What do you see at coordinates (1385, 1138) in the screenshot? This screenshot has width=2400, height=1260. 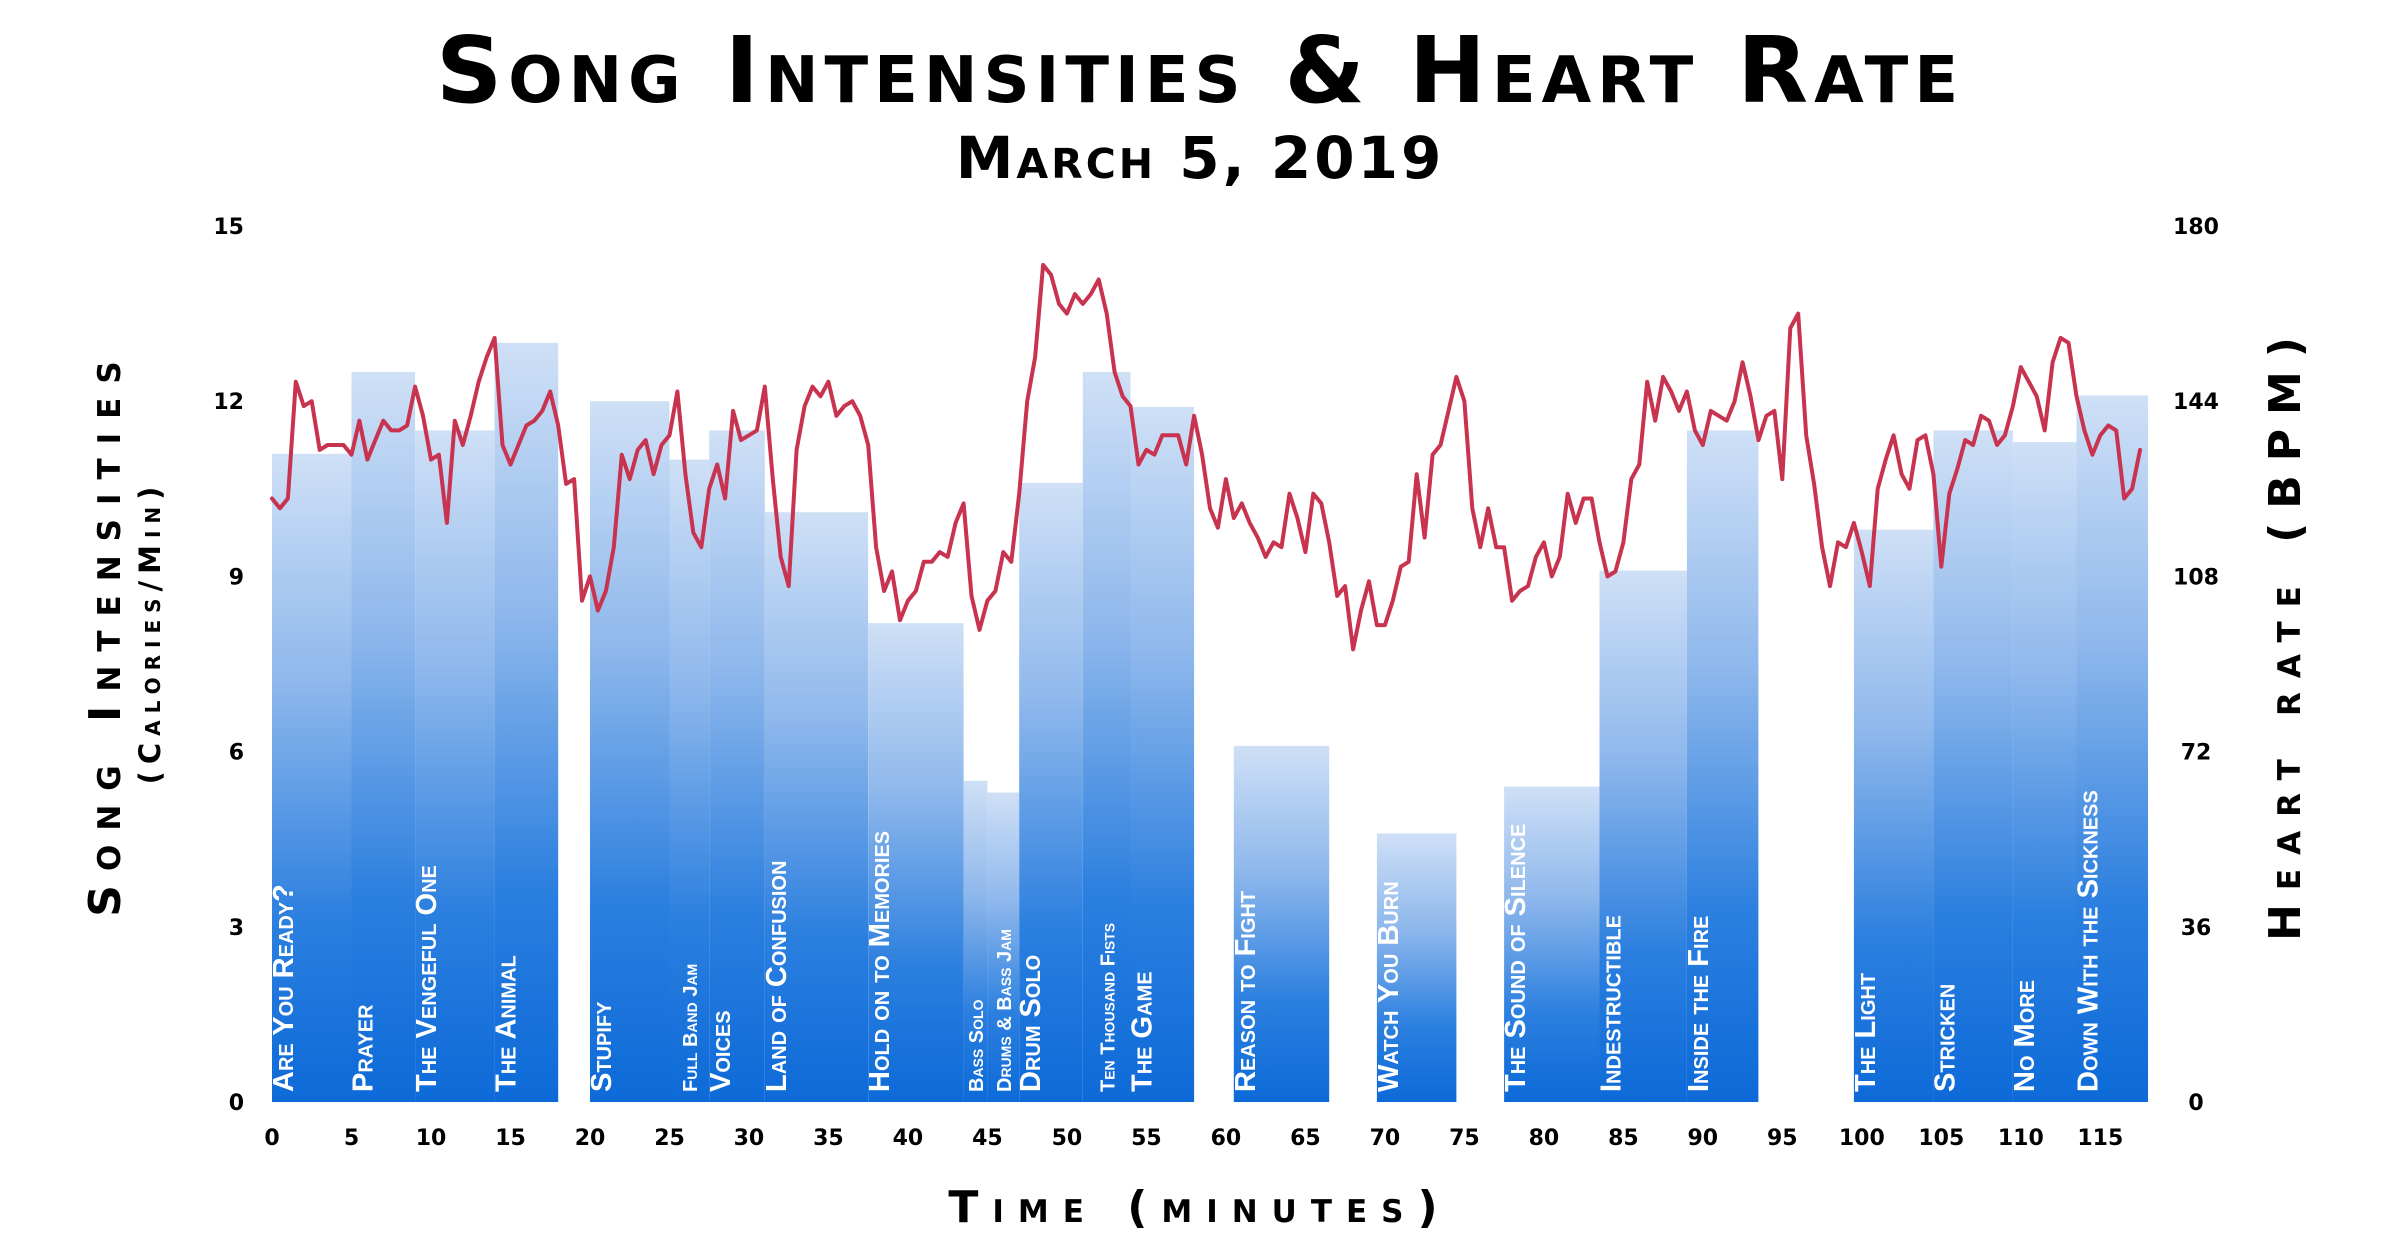 I see `x-tick-70: 70` at bounding box center [1385, 1138].